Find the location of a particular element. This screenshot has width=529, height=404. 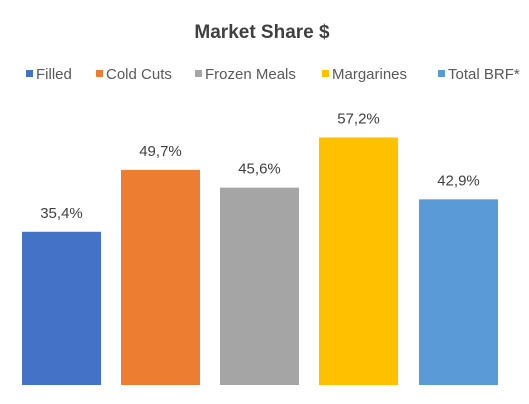

bar-margarines is located at coordinates (358, 261).